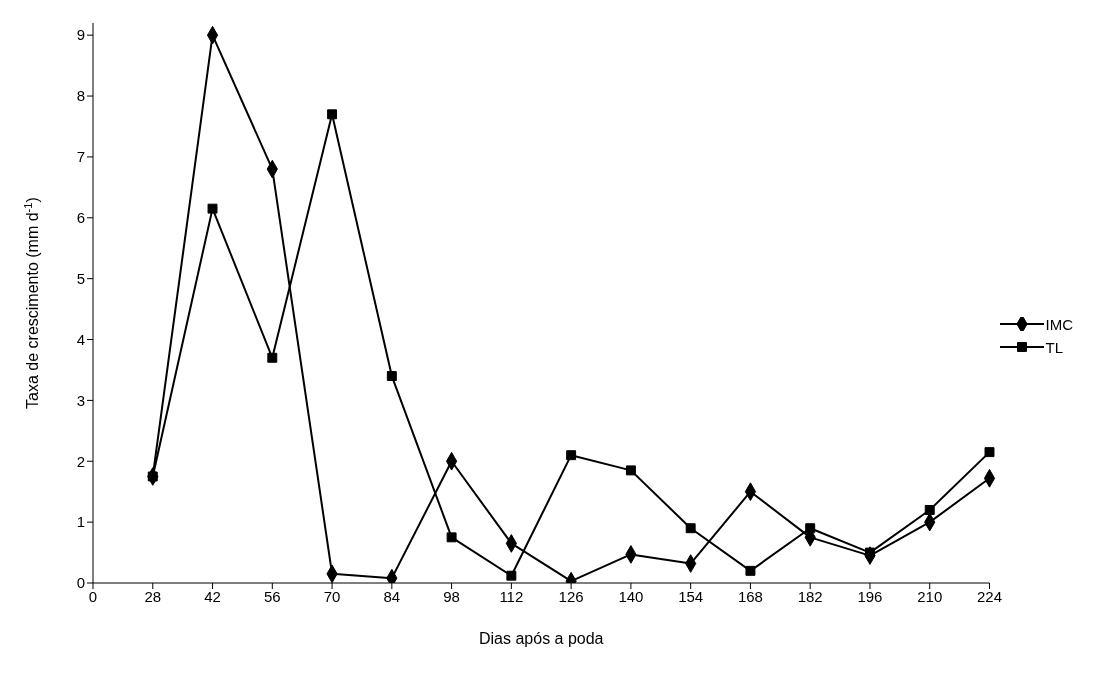  Describe the element at coordinates (541, 639) in the screenshot. I see `x-axis-title: Dias após a poda` at that location.